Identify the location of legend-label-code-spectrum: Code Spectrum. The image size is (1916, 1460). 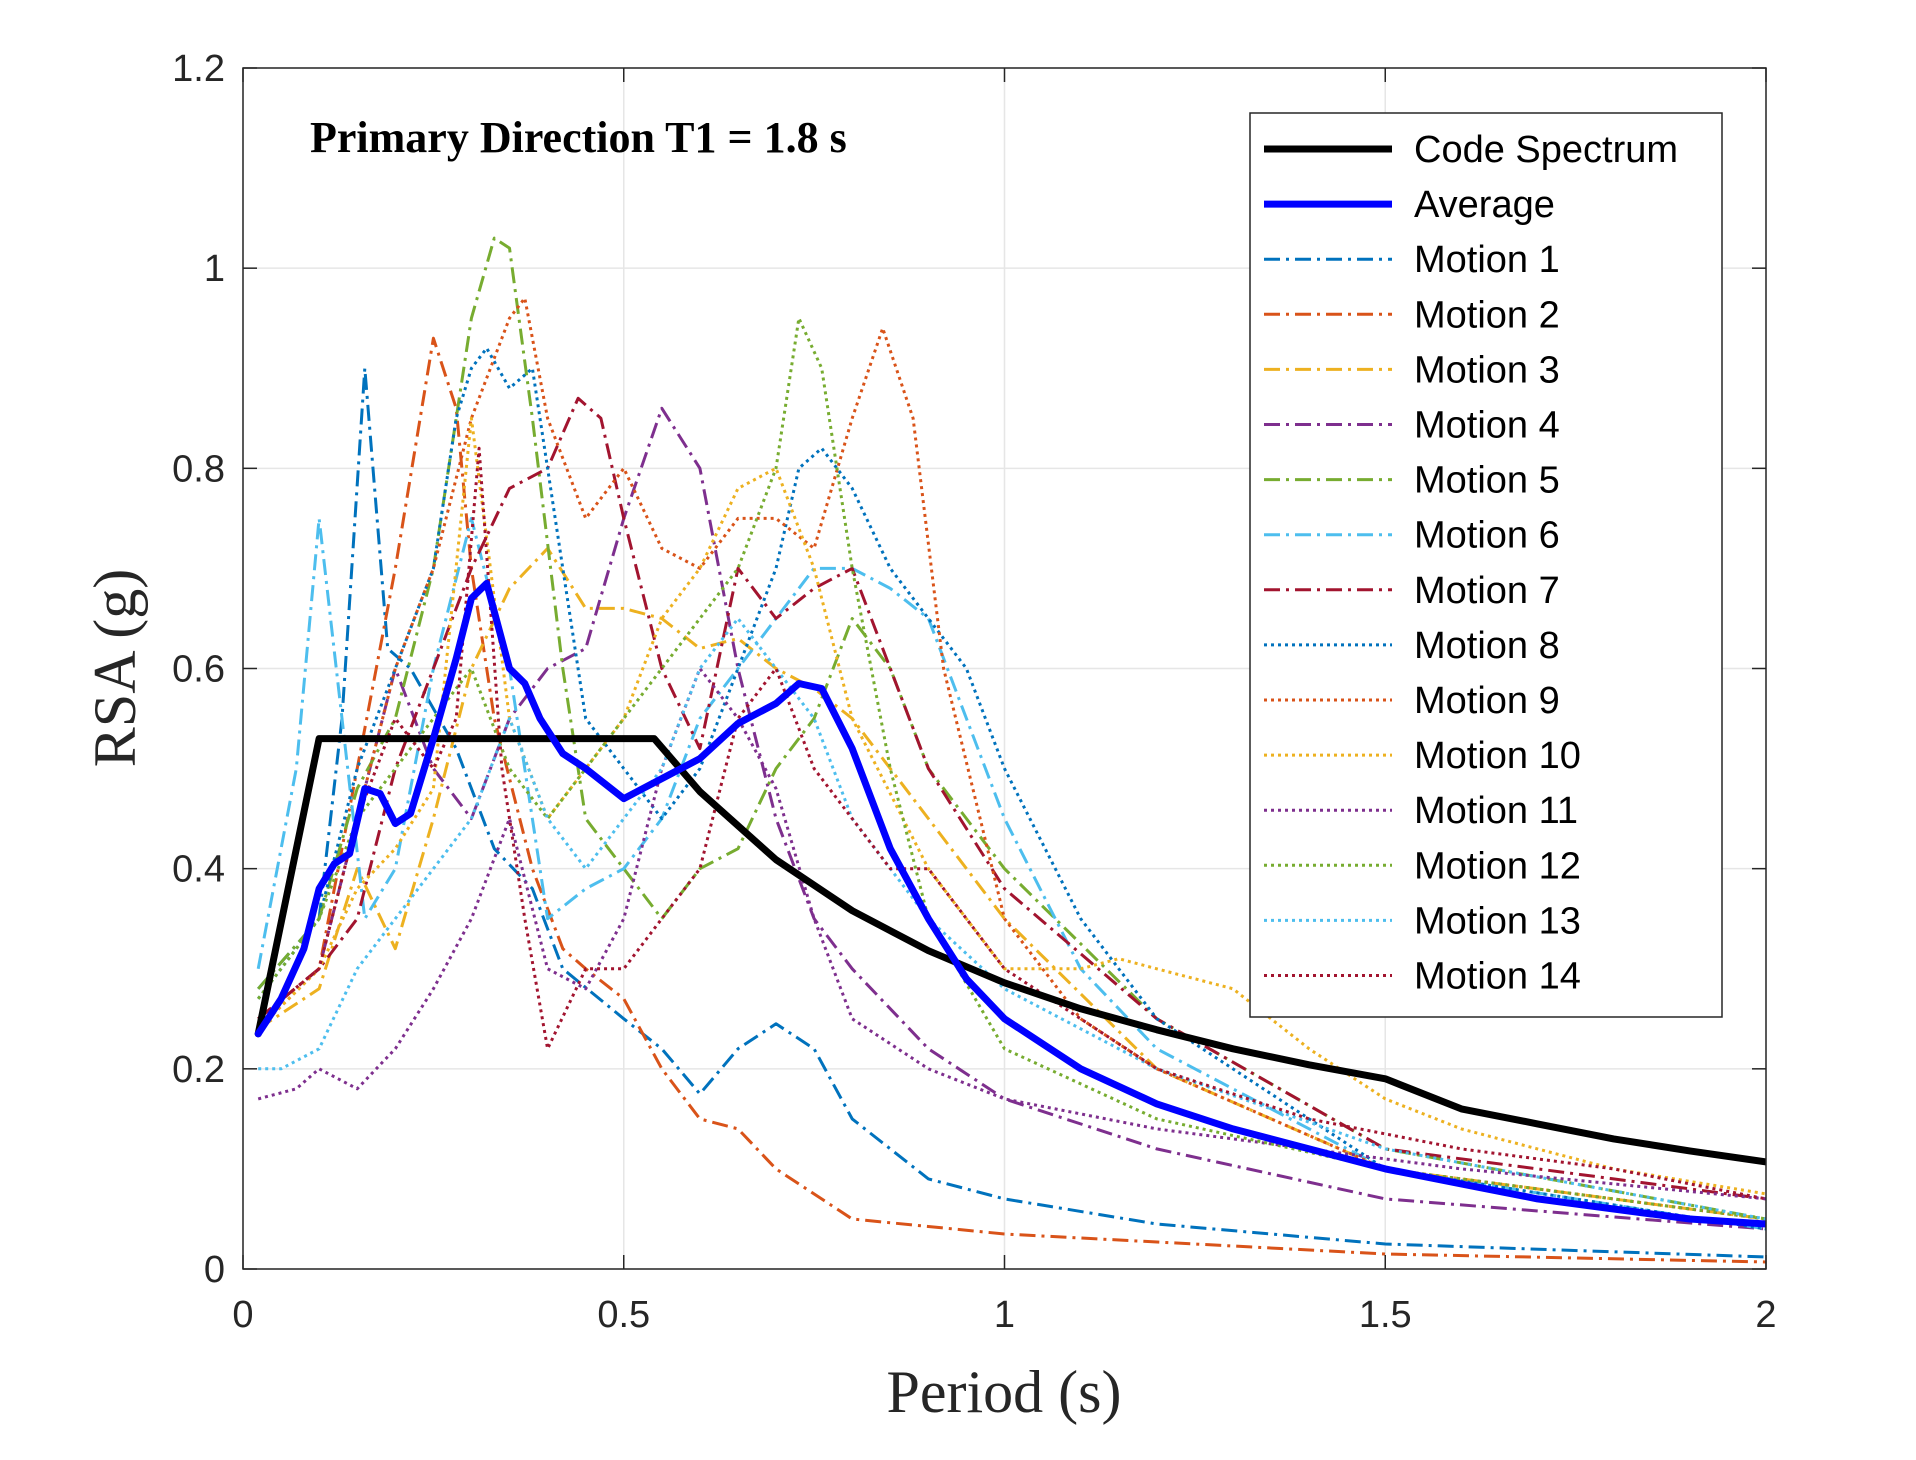
(1546, 150).